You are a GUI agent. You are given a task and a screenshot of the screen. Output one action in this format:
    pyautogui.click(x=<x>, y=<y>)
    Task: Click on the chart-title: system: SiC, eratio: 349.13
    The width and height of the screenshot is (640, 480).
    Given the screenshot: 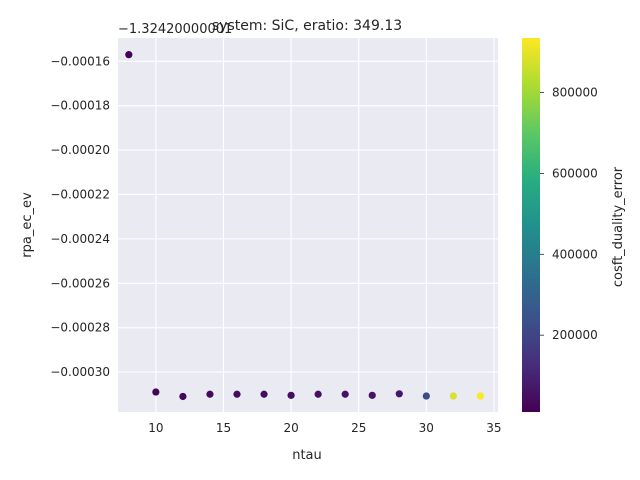 What is the action you would take?
    pyautogui.click(x=307, y=26)
    